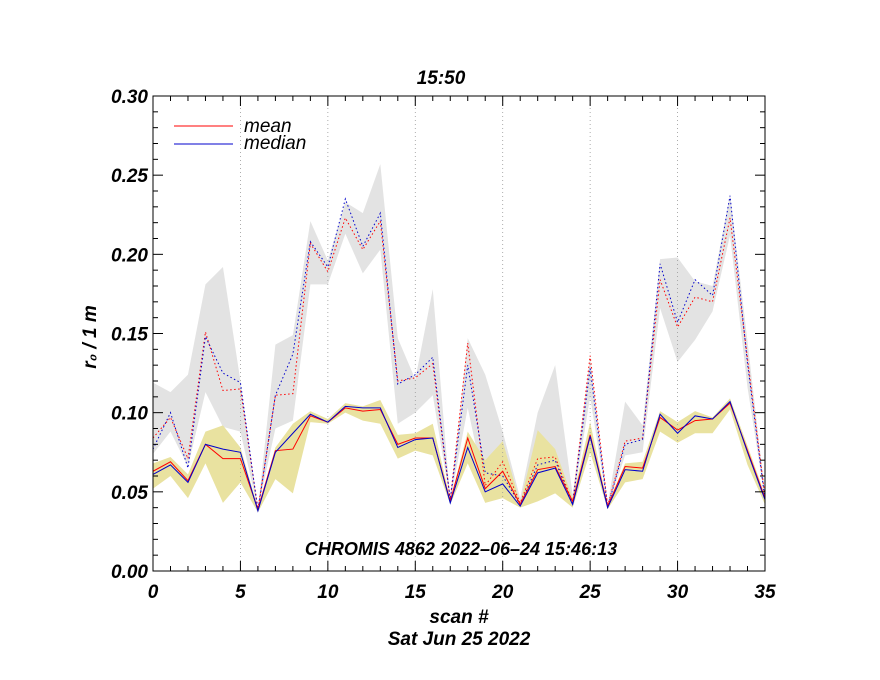 This screenshot has height=680, width=880. What do you see at coordinates (129, 572) in the screenshot?
I see `y-tick-label-0: 0.00` at bounding box center [129, 572].